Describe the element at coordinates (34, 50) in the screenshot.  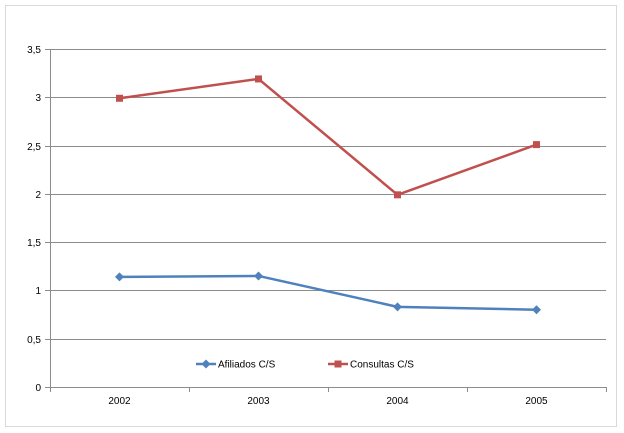
I see `y-tick-label-7: 3,5` at that location.